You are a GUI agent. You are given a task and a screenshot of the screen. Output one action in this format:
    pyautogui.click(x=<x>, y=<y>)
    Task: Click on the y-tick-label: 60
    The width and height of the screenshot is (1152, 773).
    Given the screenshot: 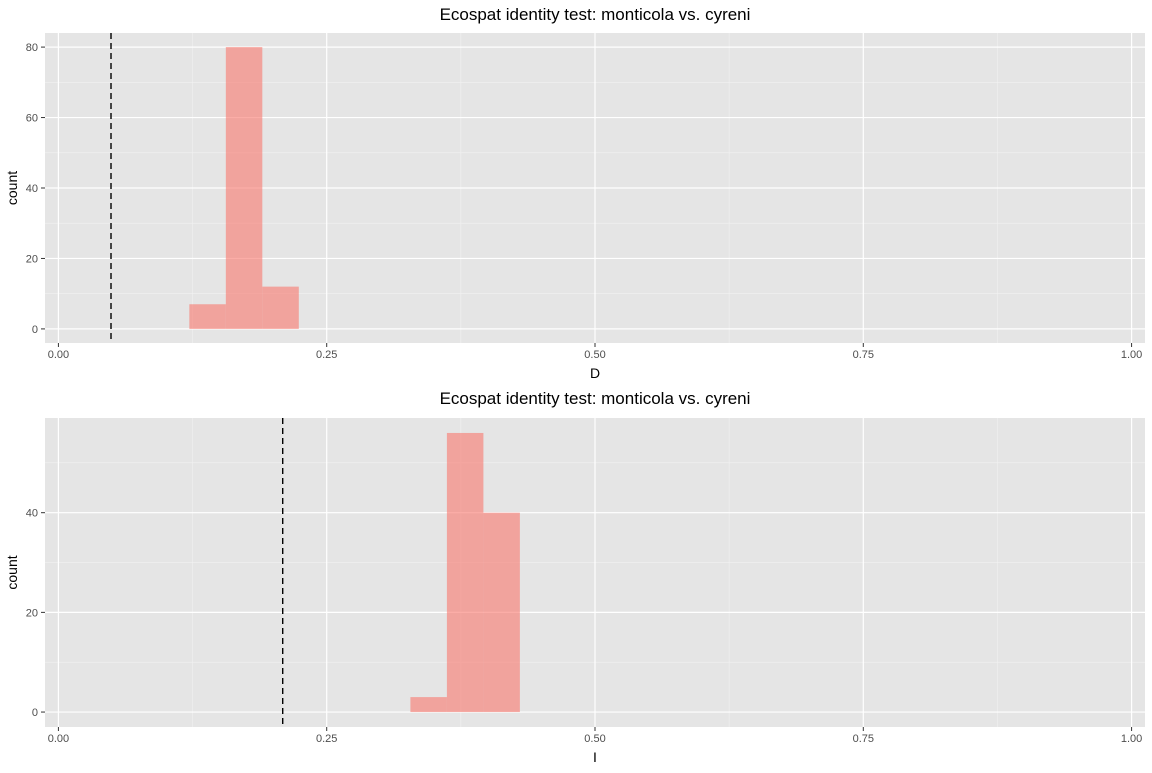 What is the action you would take?
    pyautogui.click(x=32, y=119)
    